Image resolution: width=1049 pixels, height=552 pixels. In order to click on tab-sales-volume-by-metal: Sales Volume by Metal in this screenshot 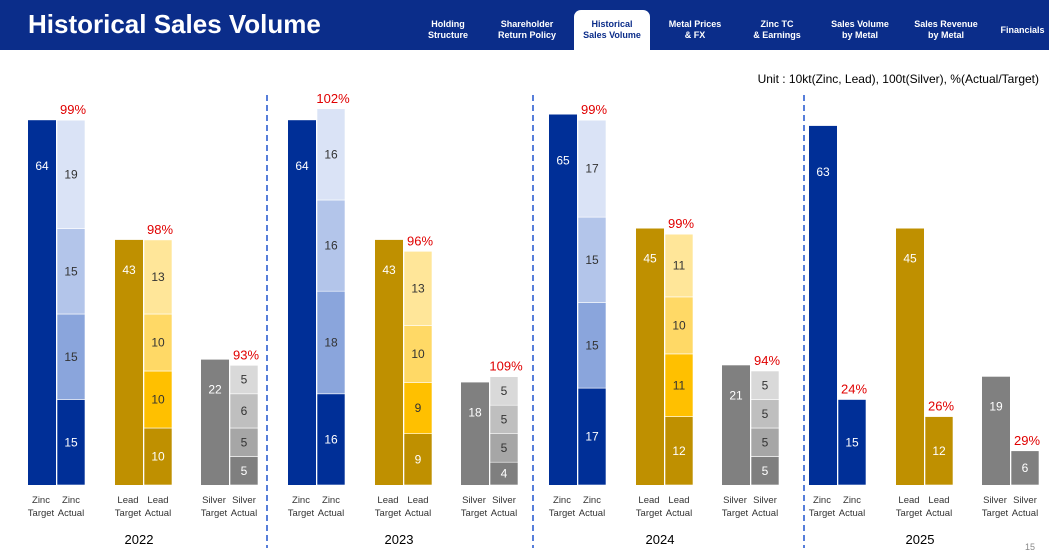, I will do `click(860, 29)`.